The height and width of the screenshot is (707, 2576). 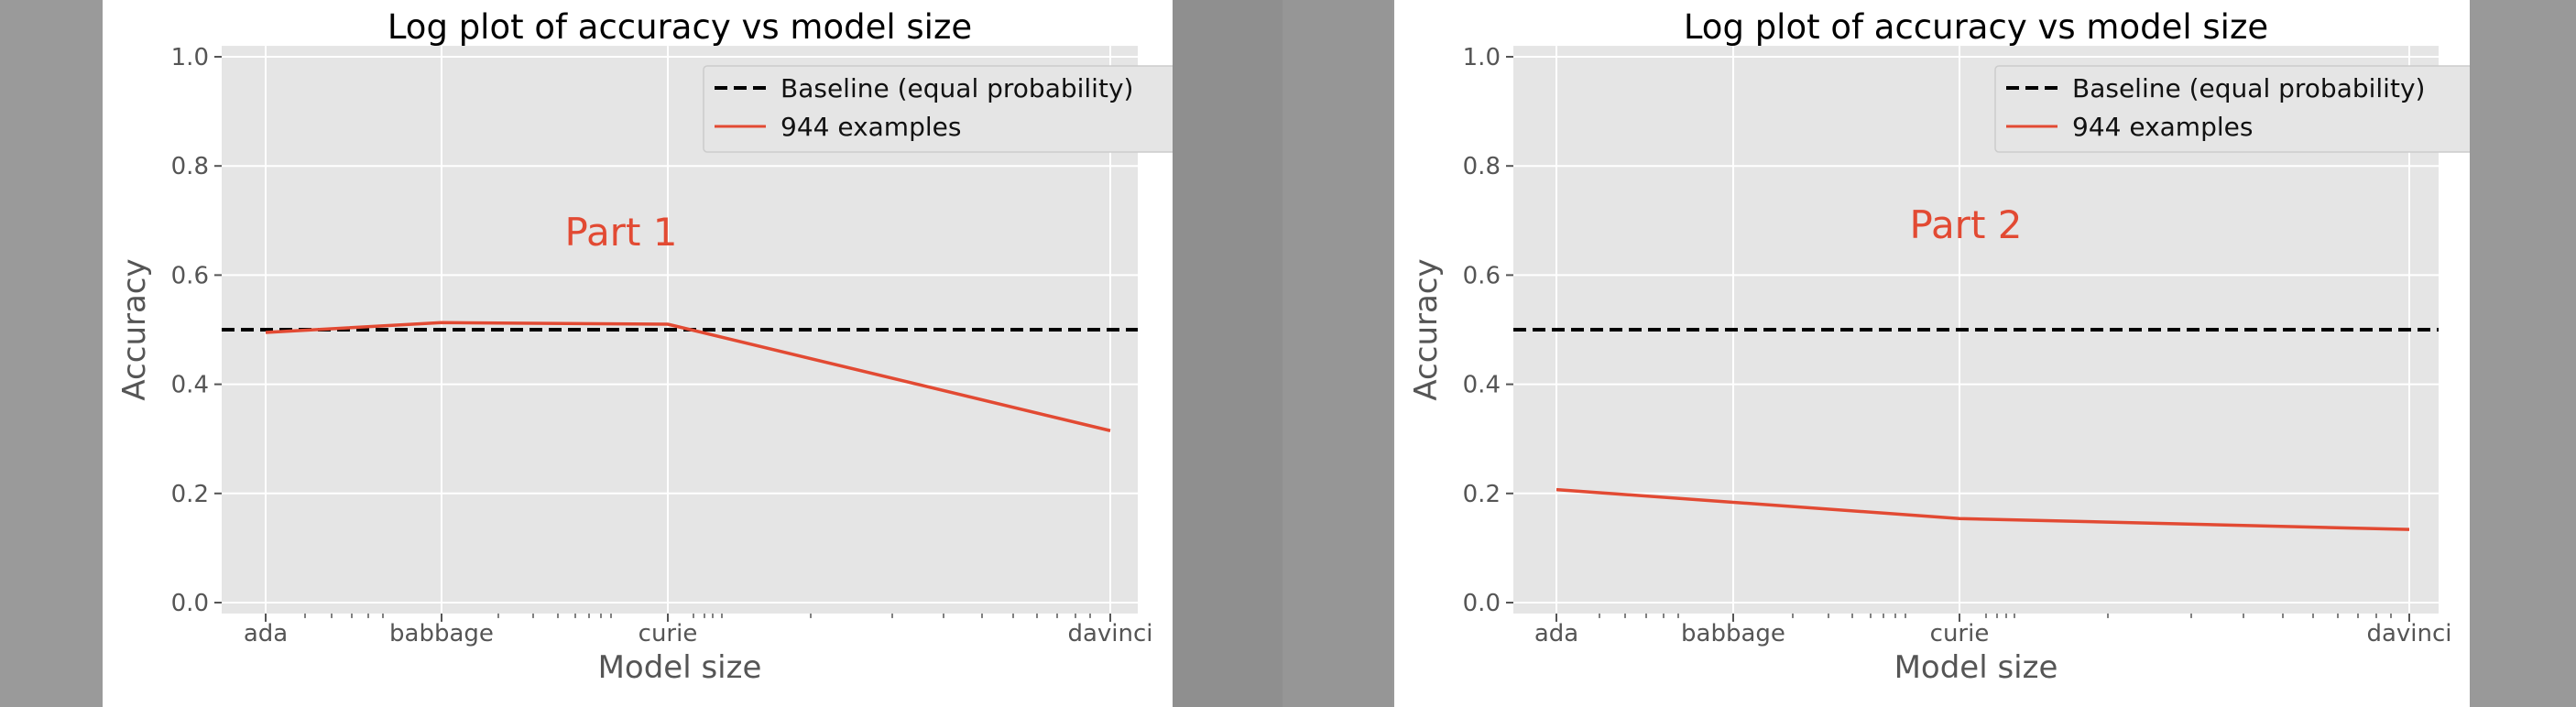 I want to click on part-annotation: Part 2, so click(x=1967, y=224).